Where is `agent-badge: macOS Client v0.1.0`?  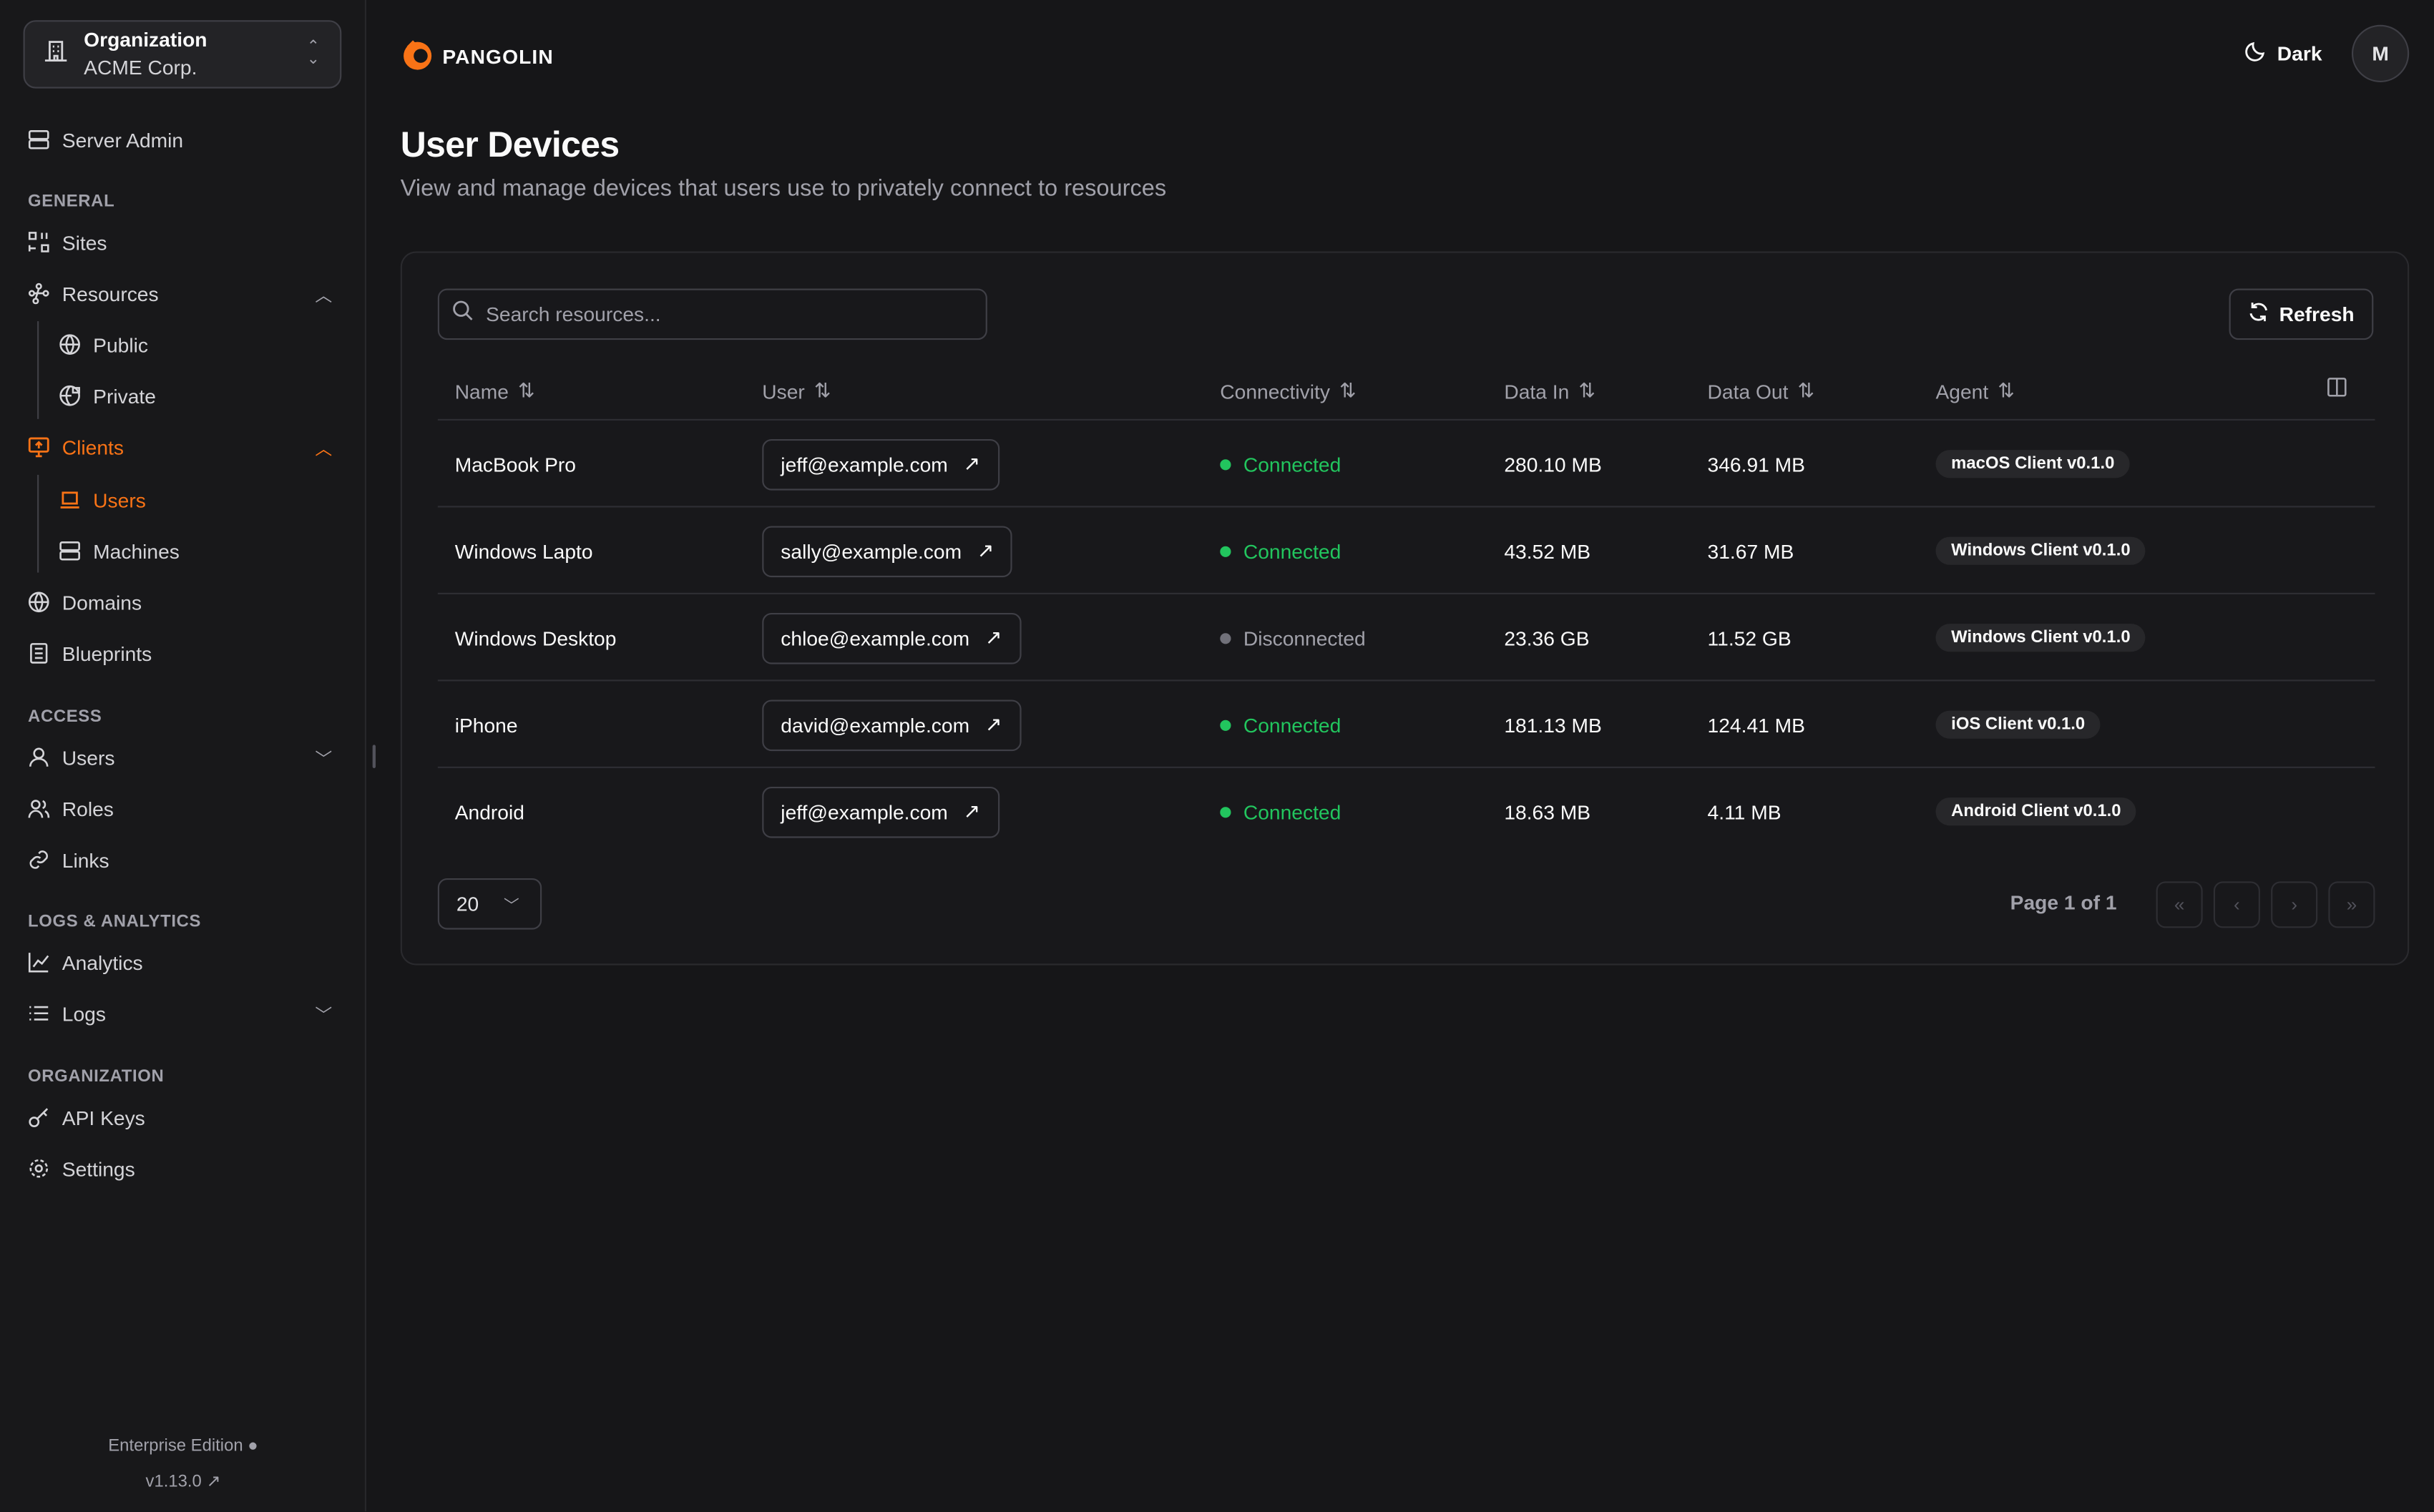
agent-badge: macOS Client v0.1.0 is located at coordinates (2033, 464).